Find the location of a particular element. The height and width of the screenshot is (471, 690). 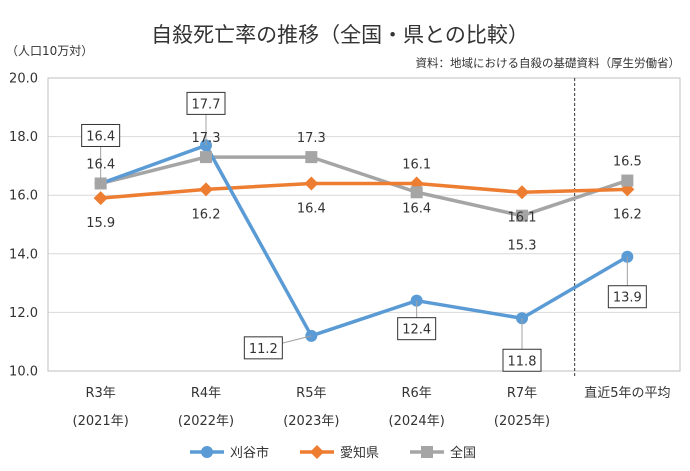

legend-label: 全国 is located at coordinates (463, 453).